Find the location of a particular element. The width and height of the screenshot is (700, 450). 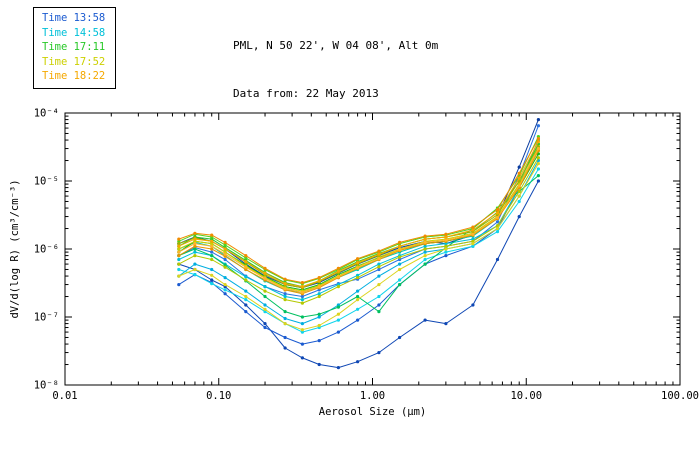

svg-text: 0.10 is located at coordinates (218, 396).